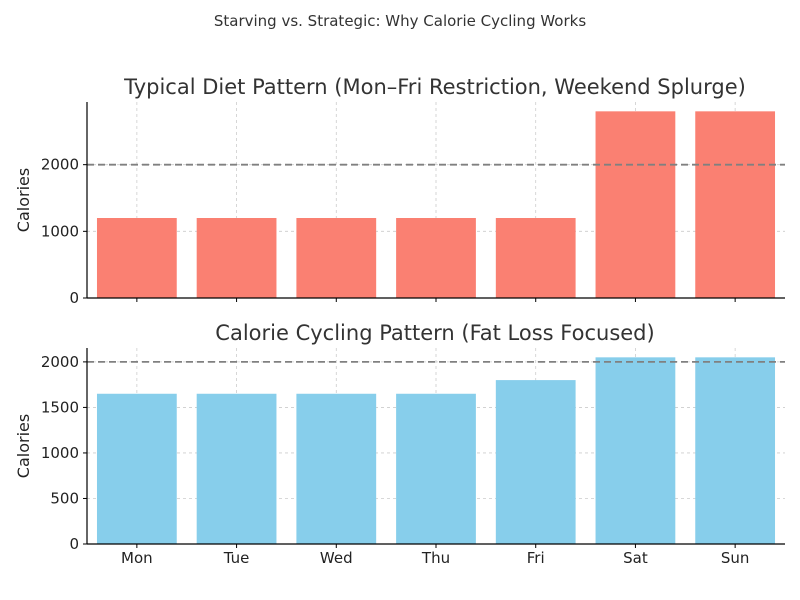  Describe the element at coordinates (136, 258) in the screenshot. I see `typical-diet-bar-mon` at that location.